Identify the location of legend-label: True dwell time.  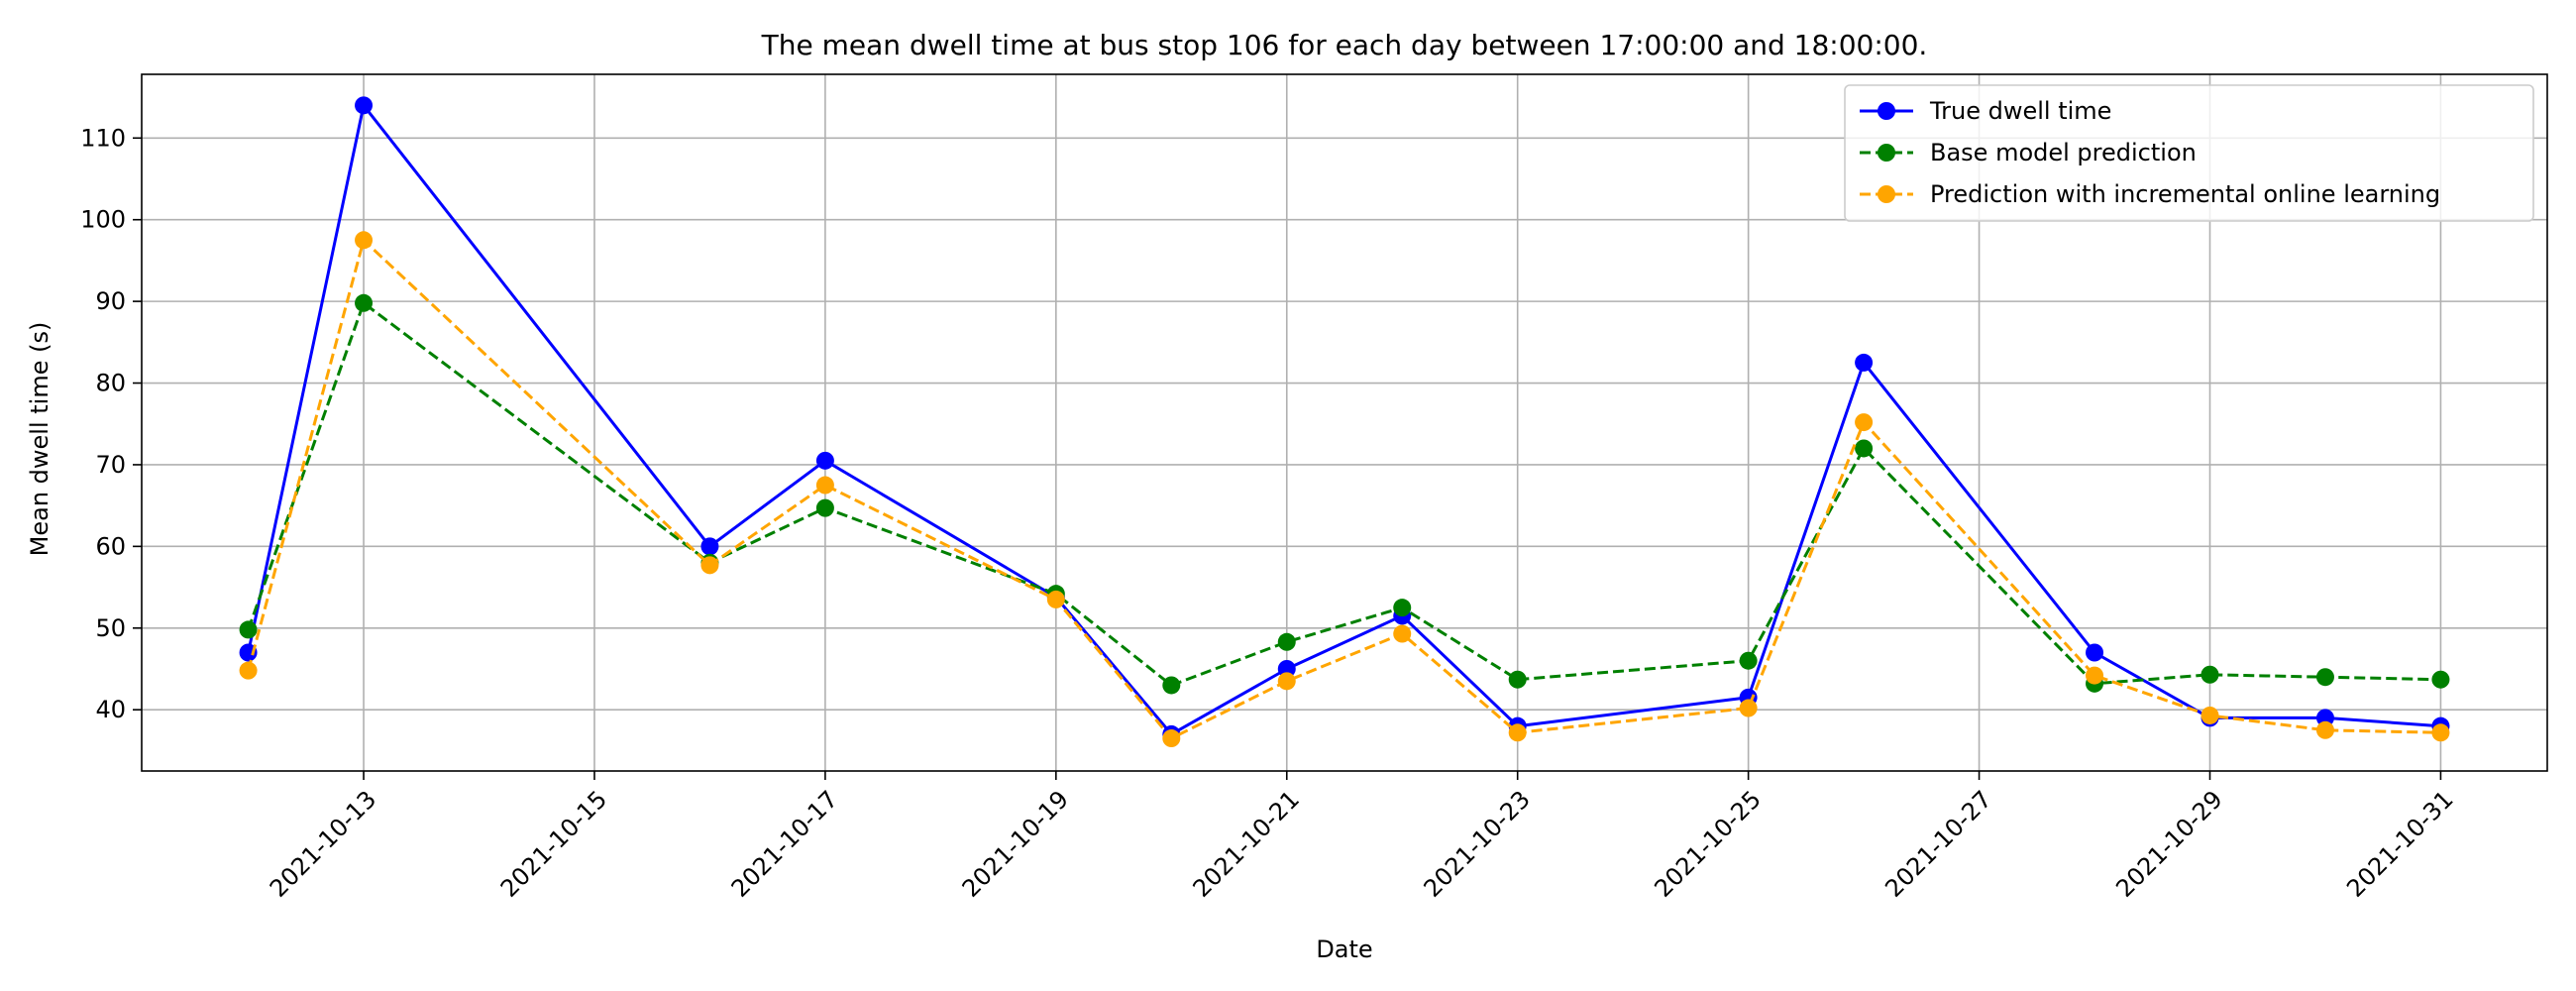
(2020, 111).